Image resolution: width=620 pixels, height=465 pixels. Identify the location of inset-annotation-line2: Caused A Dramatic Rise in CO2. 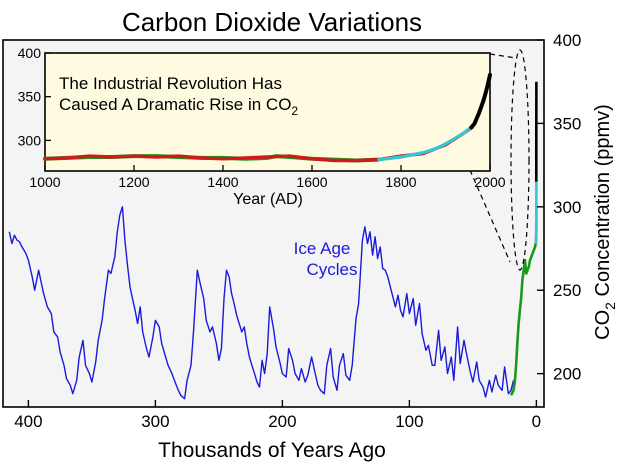
(178, 106).